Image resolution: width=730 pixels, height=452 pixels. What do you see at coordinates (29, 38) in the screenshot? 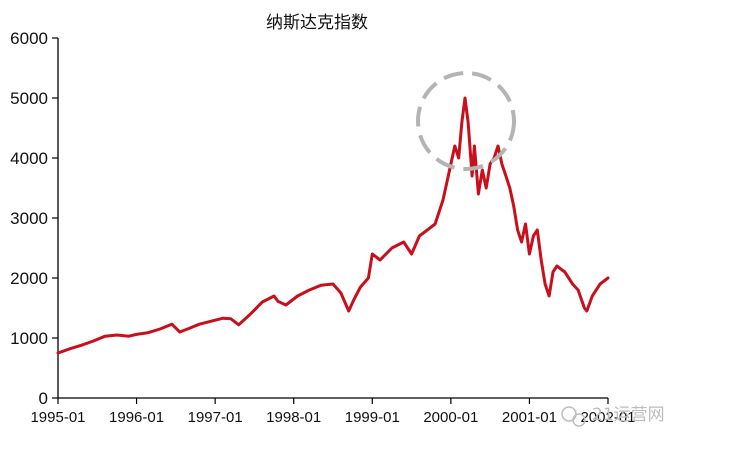
I see `y-tick-label: 6000` at bounding box center [29, 38].